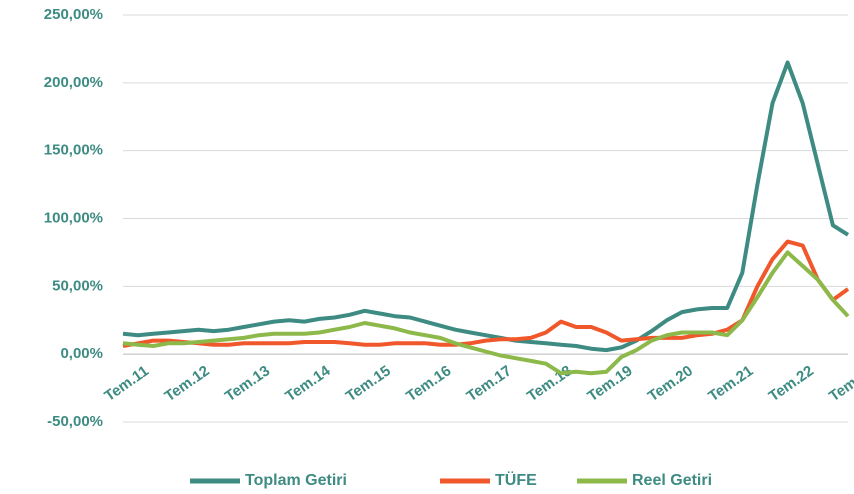  Describe the element at coordinates (247, 383) in the screenshot. I see `x-tick-label: Tem.13` at that location.